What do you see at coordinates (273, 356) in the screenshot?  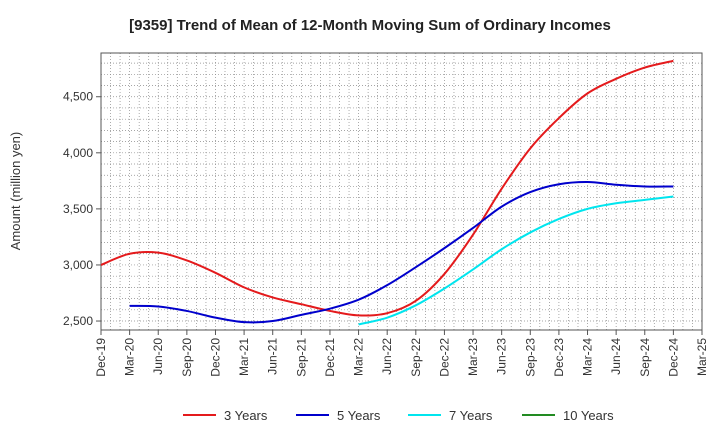 I see `x-tick-label: Jun-21` at bounding box center [273, 356].